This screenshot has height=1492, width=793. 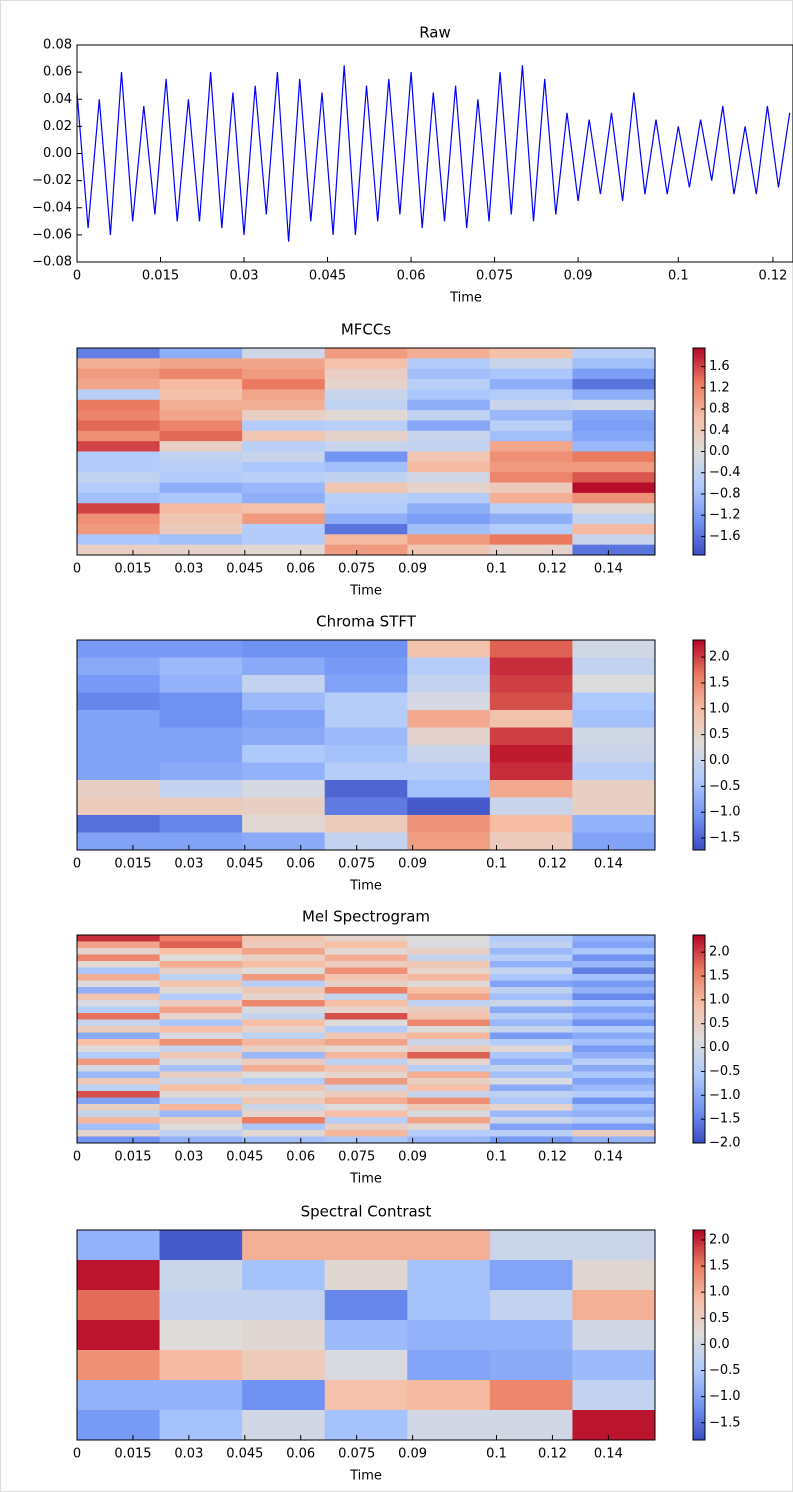 I want to click on colorbar-tick-label: 1.0, so click(x=719, y=708).